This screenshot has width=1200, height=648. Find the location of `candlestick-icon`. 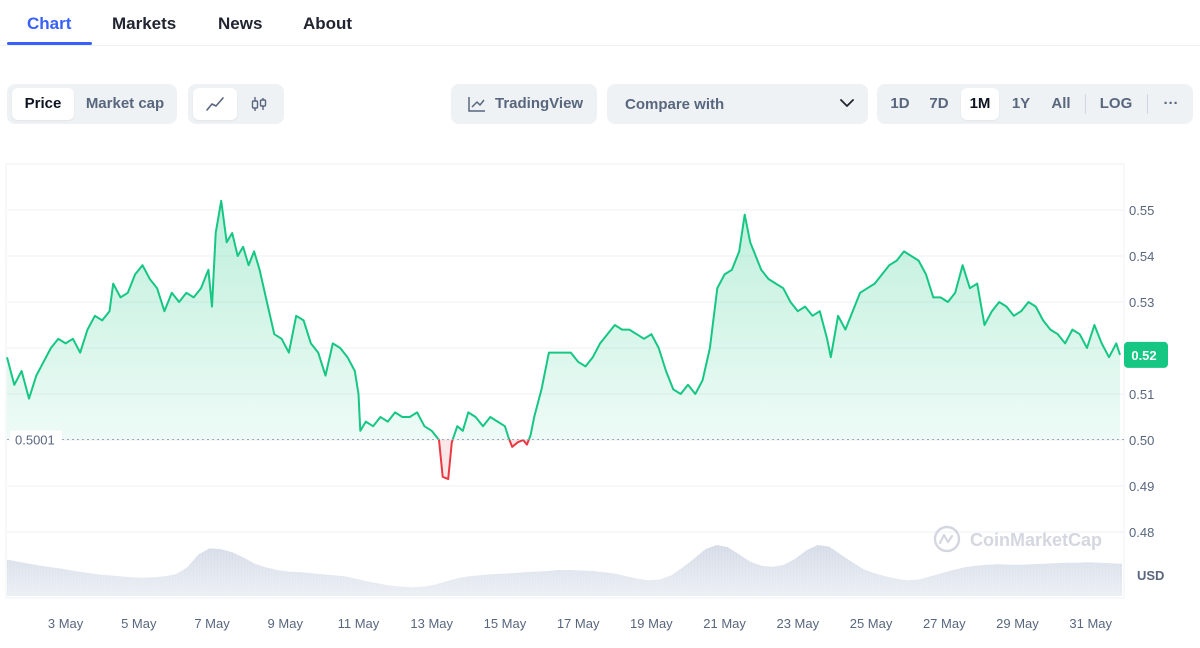

candlestick-icon is located at coordinates (259, 104).